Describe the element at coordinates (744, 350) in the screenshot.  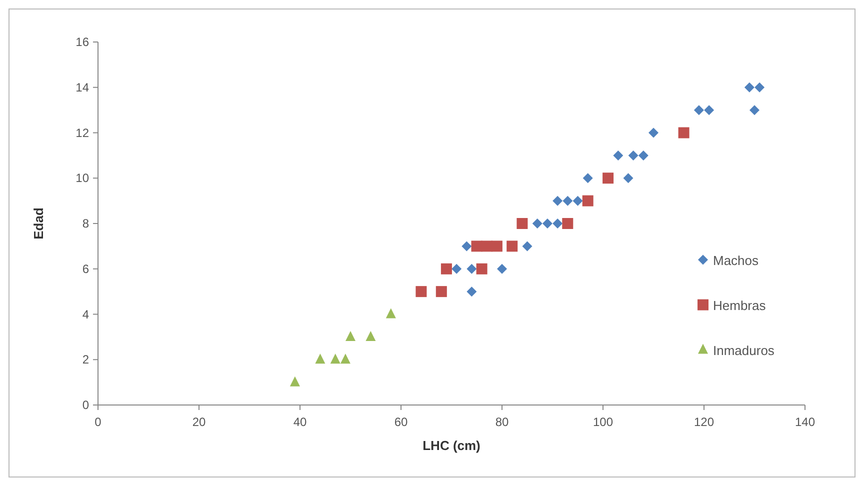
I see `legend-label: Inmaduros` at that location.